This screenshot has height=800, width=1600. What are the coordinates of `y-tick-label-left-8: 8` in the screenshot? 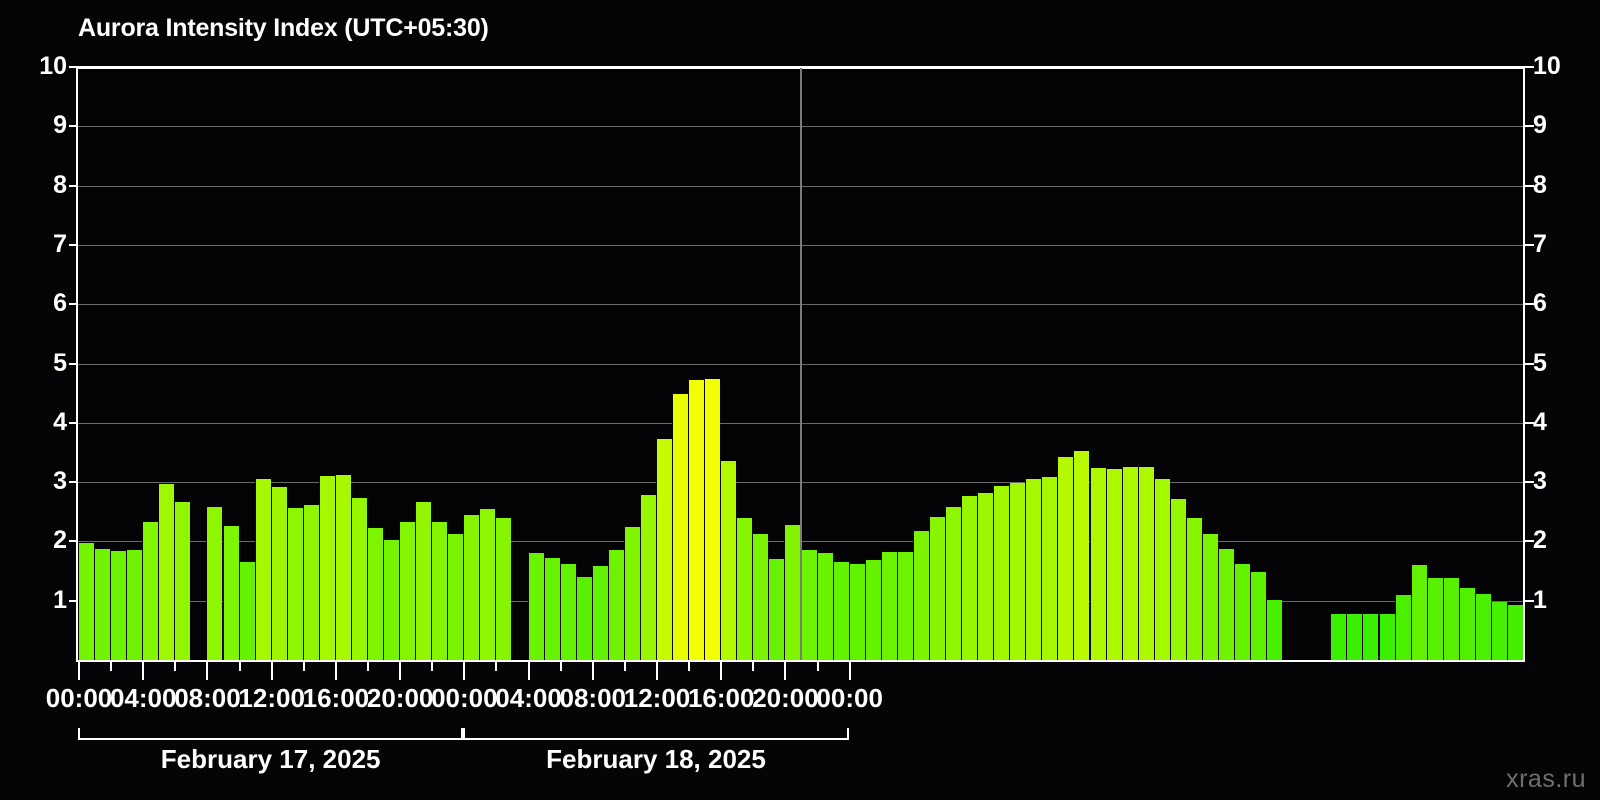 It's located at (60, 184).